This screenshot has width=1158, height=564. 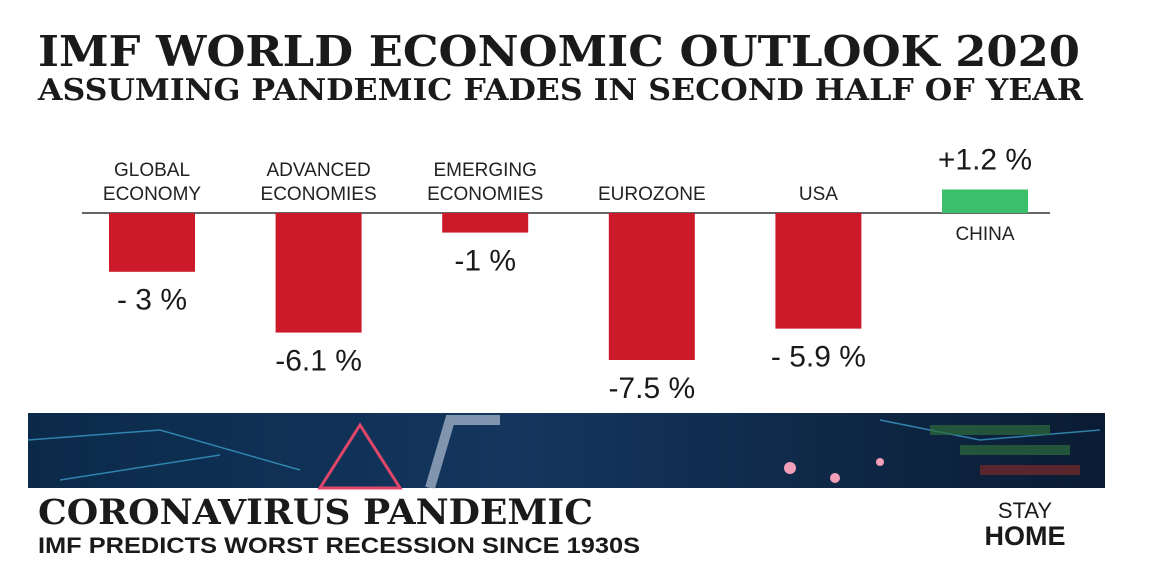 What do you see at coordinates (339, 545) in the screenshot?
I see `banner-subline: IMF PREDICTS WORST RECESSION SINCE 1930S` at bounding box center [339, 545].